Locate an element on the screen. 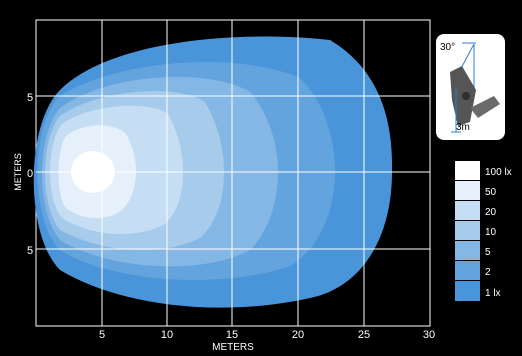 This screenshot has width=522, height=356. x-tick-label: 10 is located at coordinates (167, 335).